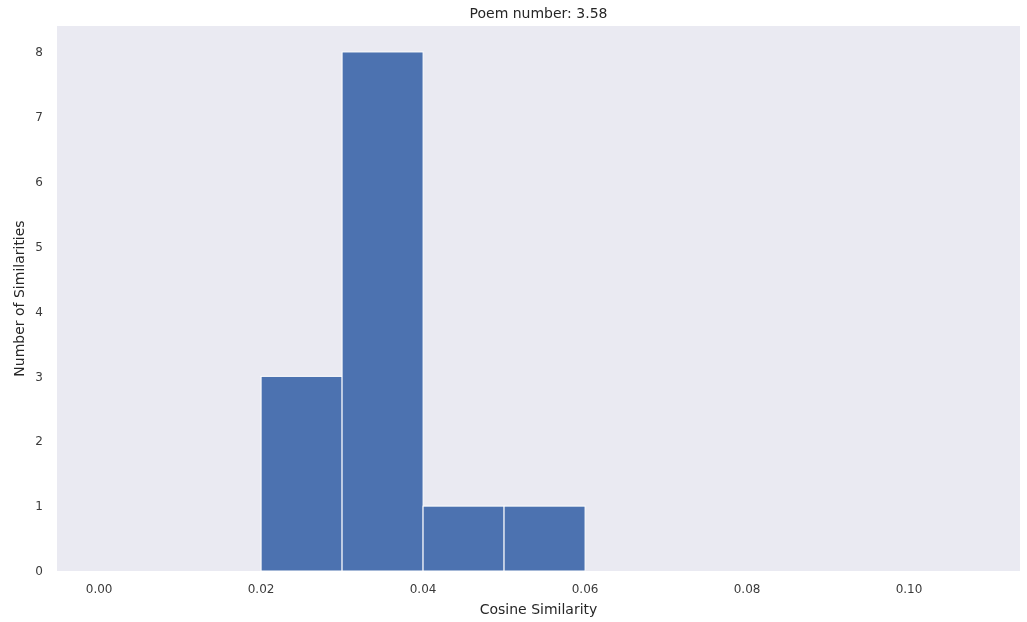 This screenshot has width=1027, height=622. I want to click on x-tick-label: 0.06, so click(585, 589).